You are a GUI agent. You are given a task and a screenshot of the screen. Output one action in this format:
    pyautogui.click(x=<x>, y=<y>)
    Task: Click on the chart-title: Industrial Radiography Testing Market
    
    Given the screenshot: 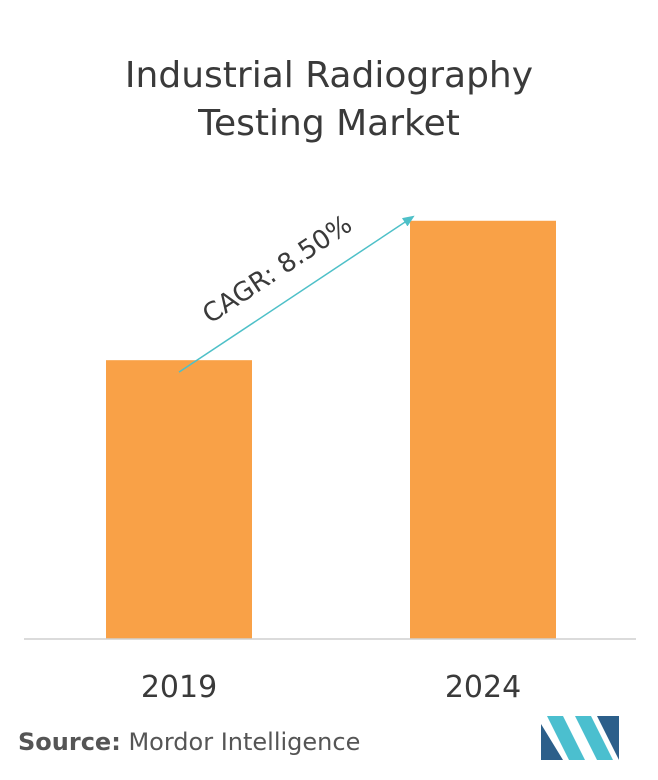 What is the action you would take?
    pyautogui.click(x=329, y=100)
    